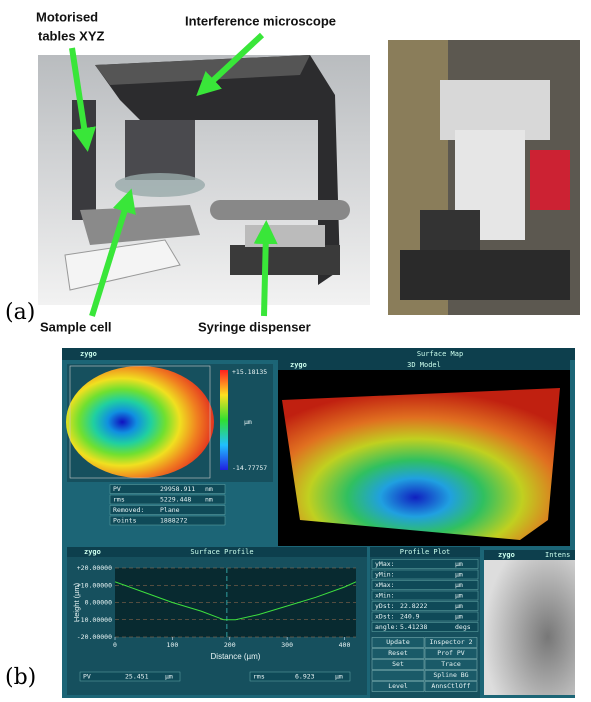 The height and width of the screenshot is (702, 591). I want to click on stat-text: Plane, so click(170, 510).